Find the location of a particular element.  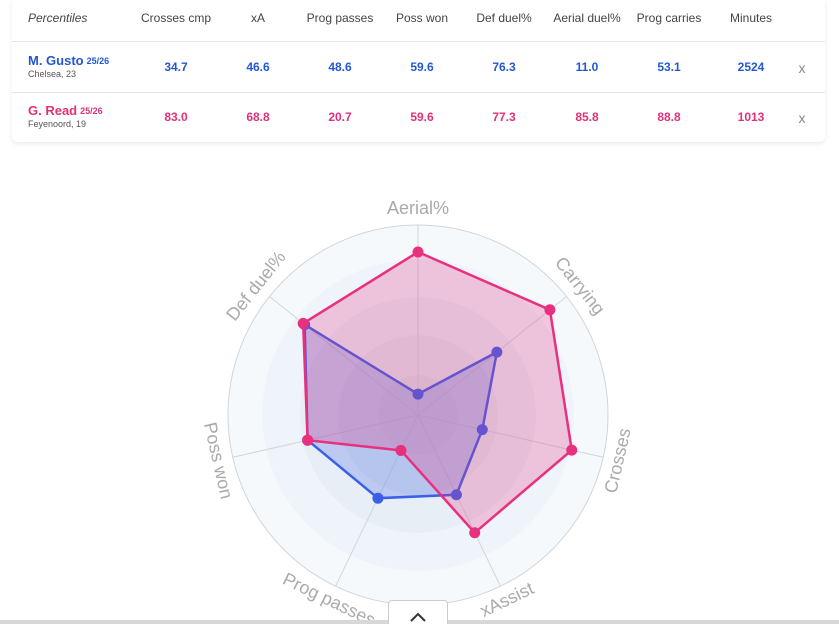

header-cell: Crosses cmp is located at coordinates (176, 18).